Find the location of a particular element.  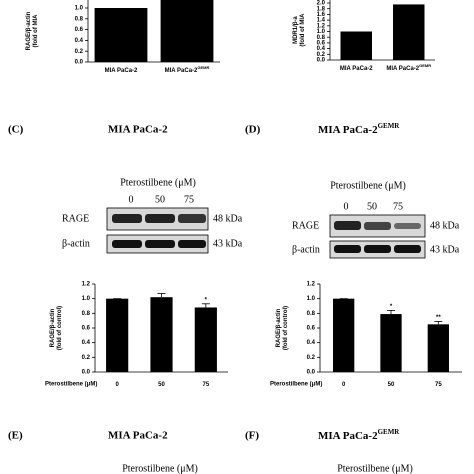

row-label: RAGE is located at coordinates (75, 218).